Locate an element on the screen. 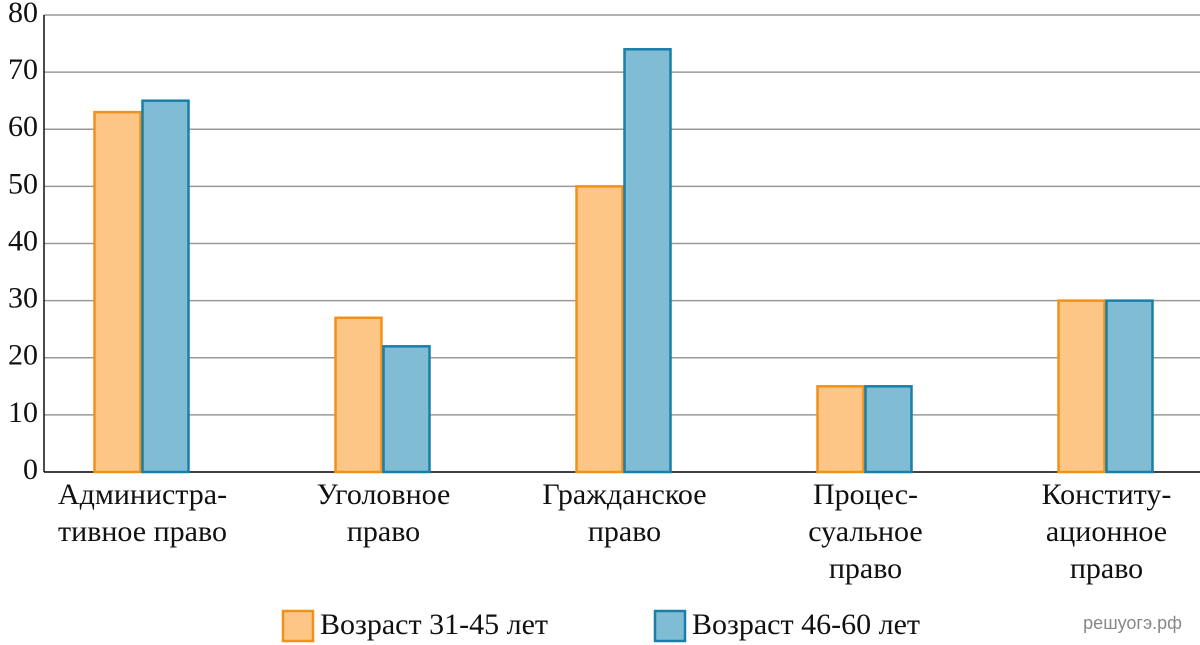 The image size is (1200, 645). x-tick-label: тивное право is located at coordinates (142, 531).